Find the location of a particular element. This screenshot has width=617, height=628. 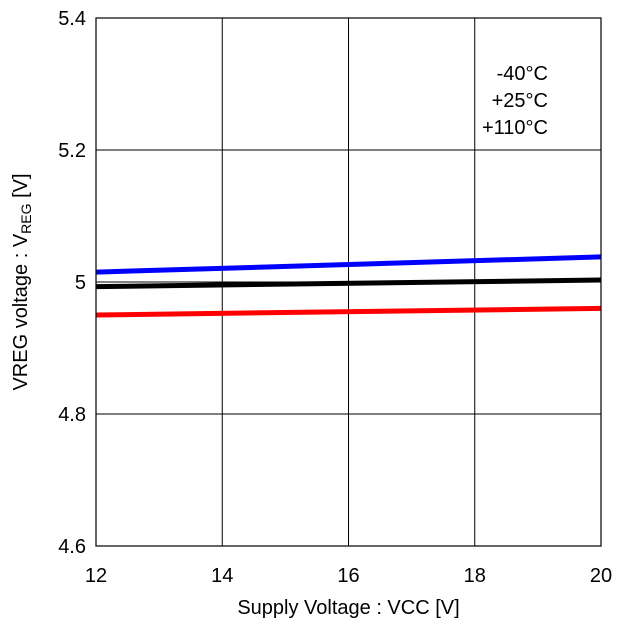

series-lines is located at coordinates (348, 286).